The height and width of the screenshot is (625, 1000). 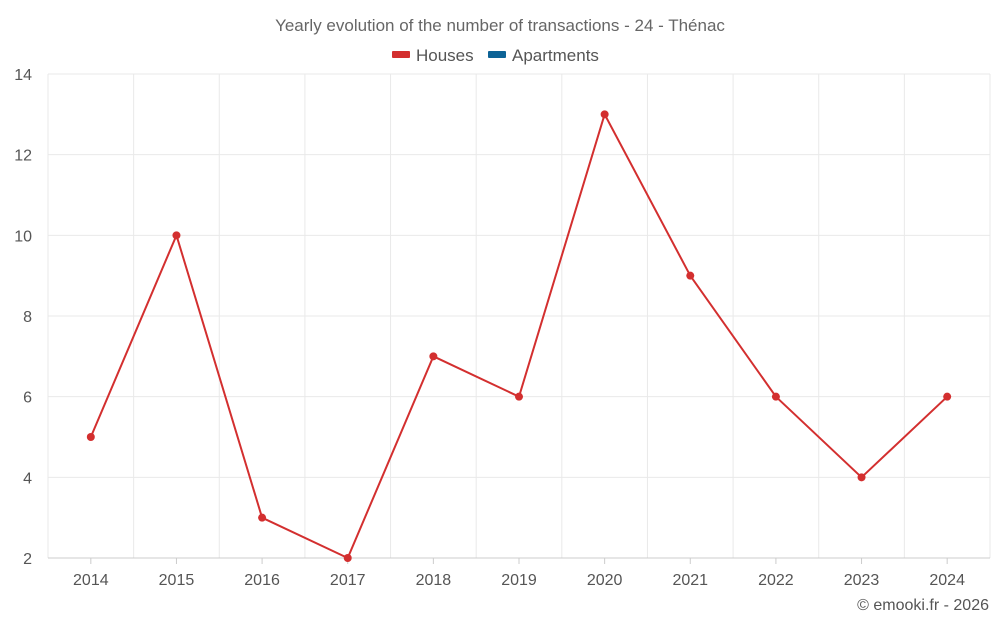 I want to click on y-tick-label: 8, so click(x=27, y=317).